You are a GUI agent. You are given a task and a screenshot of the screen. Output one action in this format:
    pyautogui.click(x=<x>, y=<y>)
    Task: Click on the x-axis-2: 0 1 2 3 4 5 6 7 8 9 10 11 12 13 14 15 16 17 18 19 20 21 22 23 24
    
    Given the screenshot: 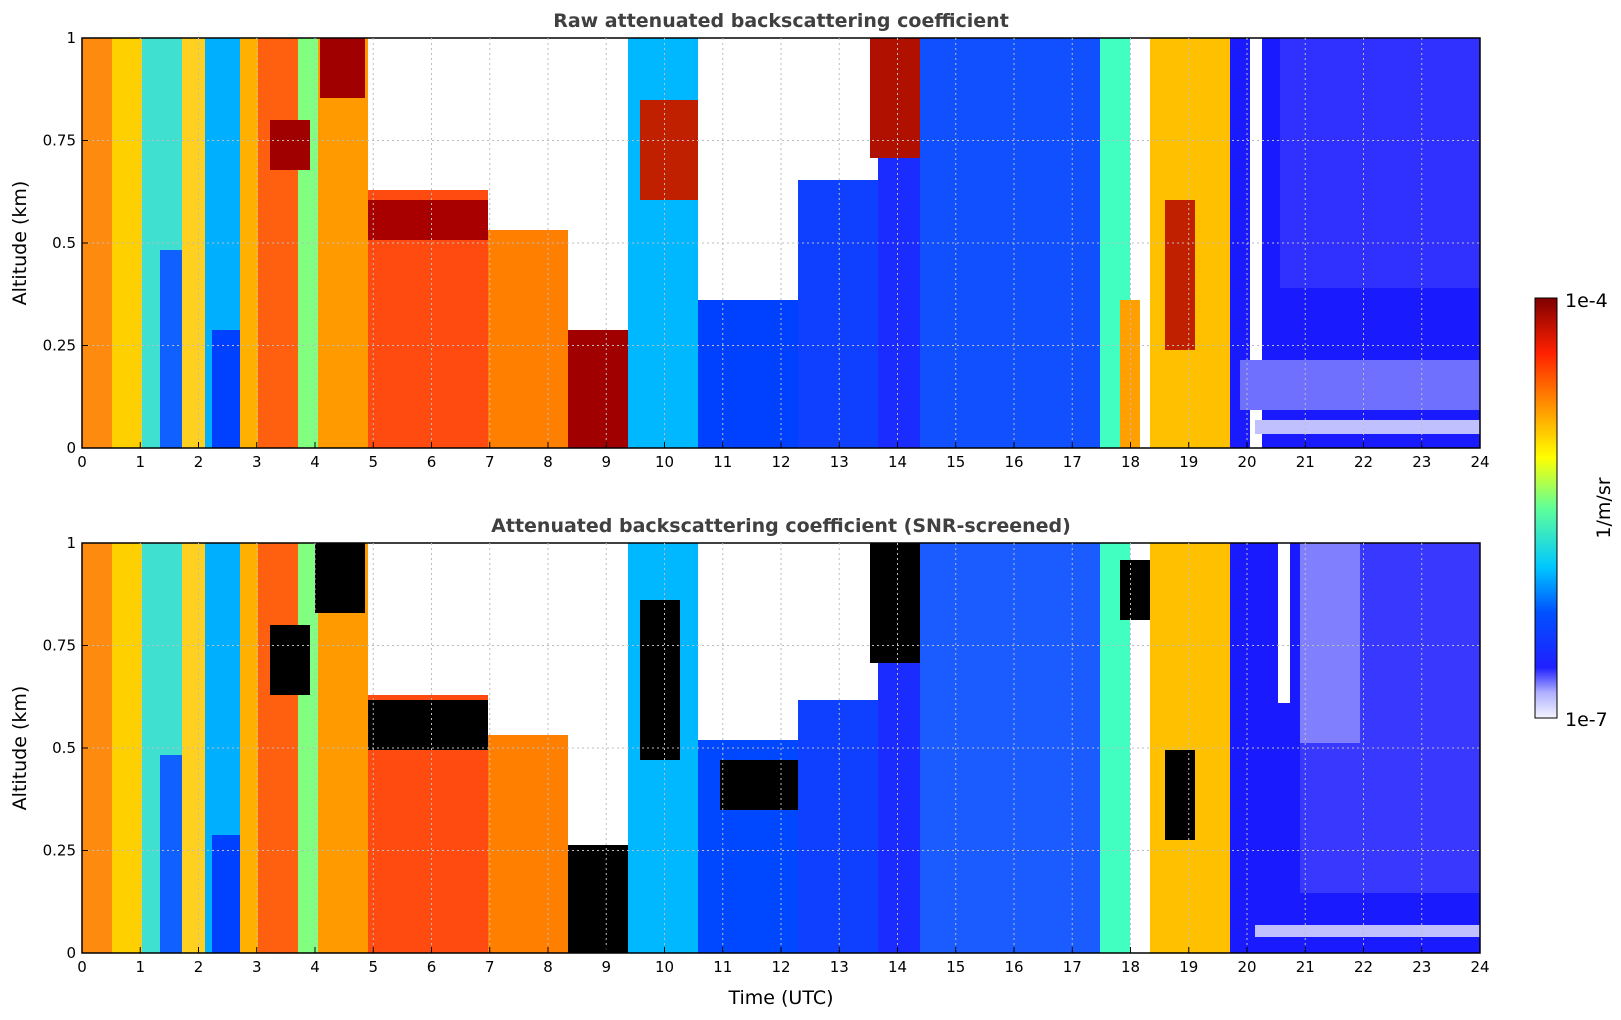 What is the action you would take?
    pyautogui.click(x=783, y=961)
    